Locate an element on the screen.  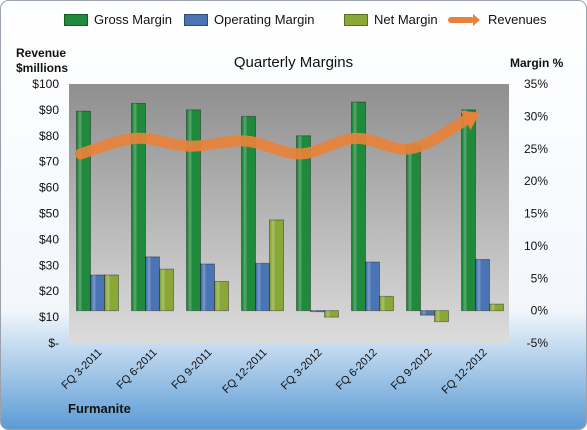
legend-operating-margin: Operating Margin is located at coordinates (249, 19).